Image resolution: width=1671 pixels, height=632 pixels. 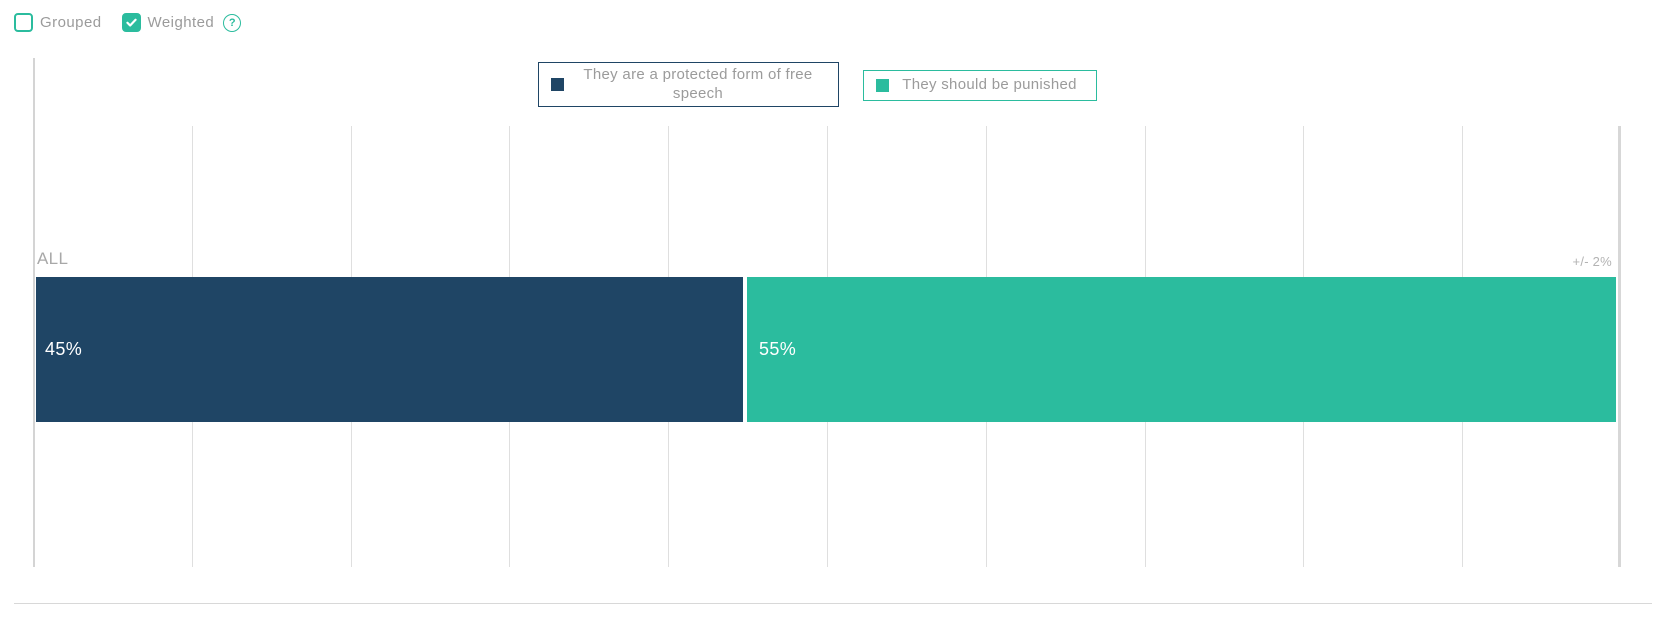 I want to click on legend-swatch-navy-icon, so click(x=557, y=84).